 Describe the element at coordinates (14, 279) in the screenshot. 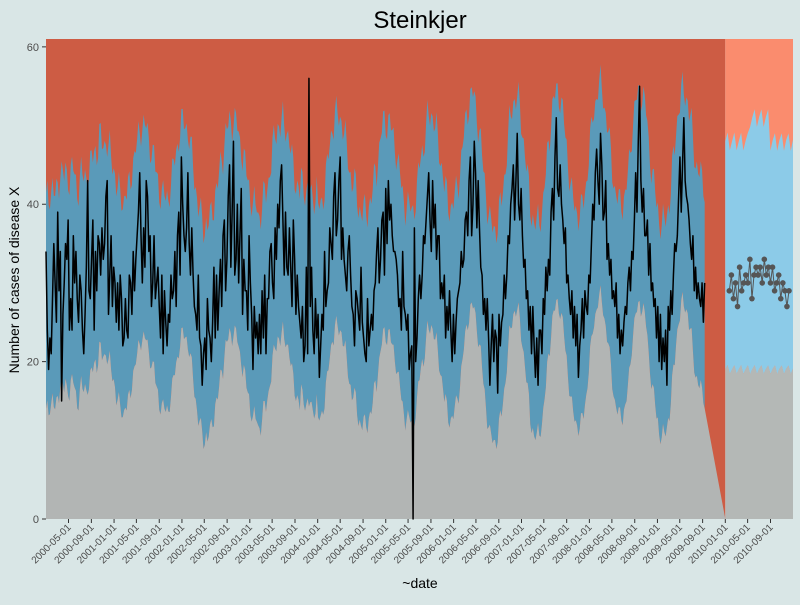

I see `y-axis-label: Number of cases of disease X` at that location.